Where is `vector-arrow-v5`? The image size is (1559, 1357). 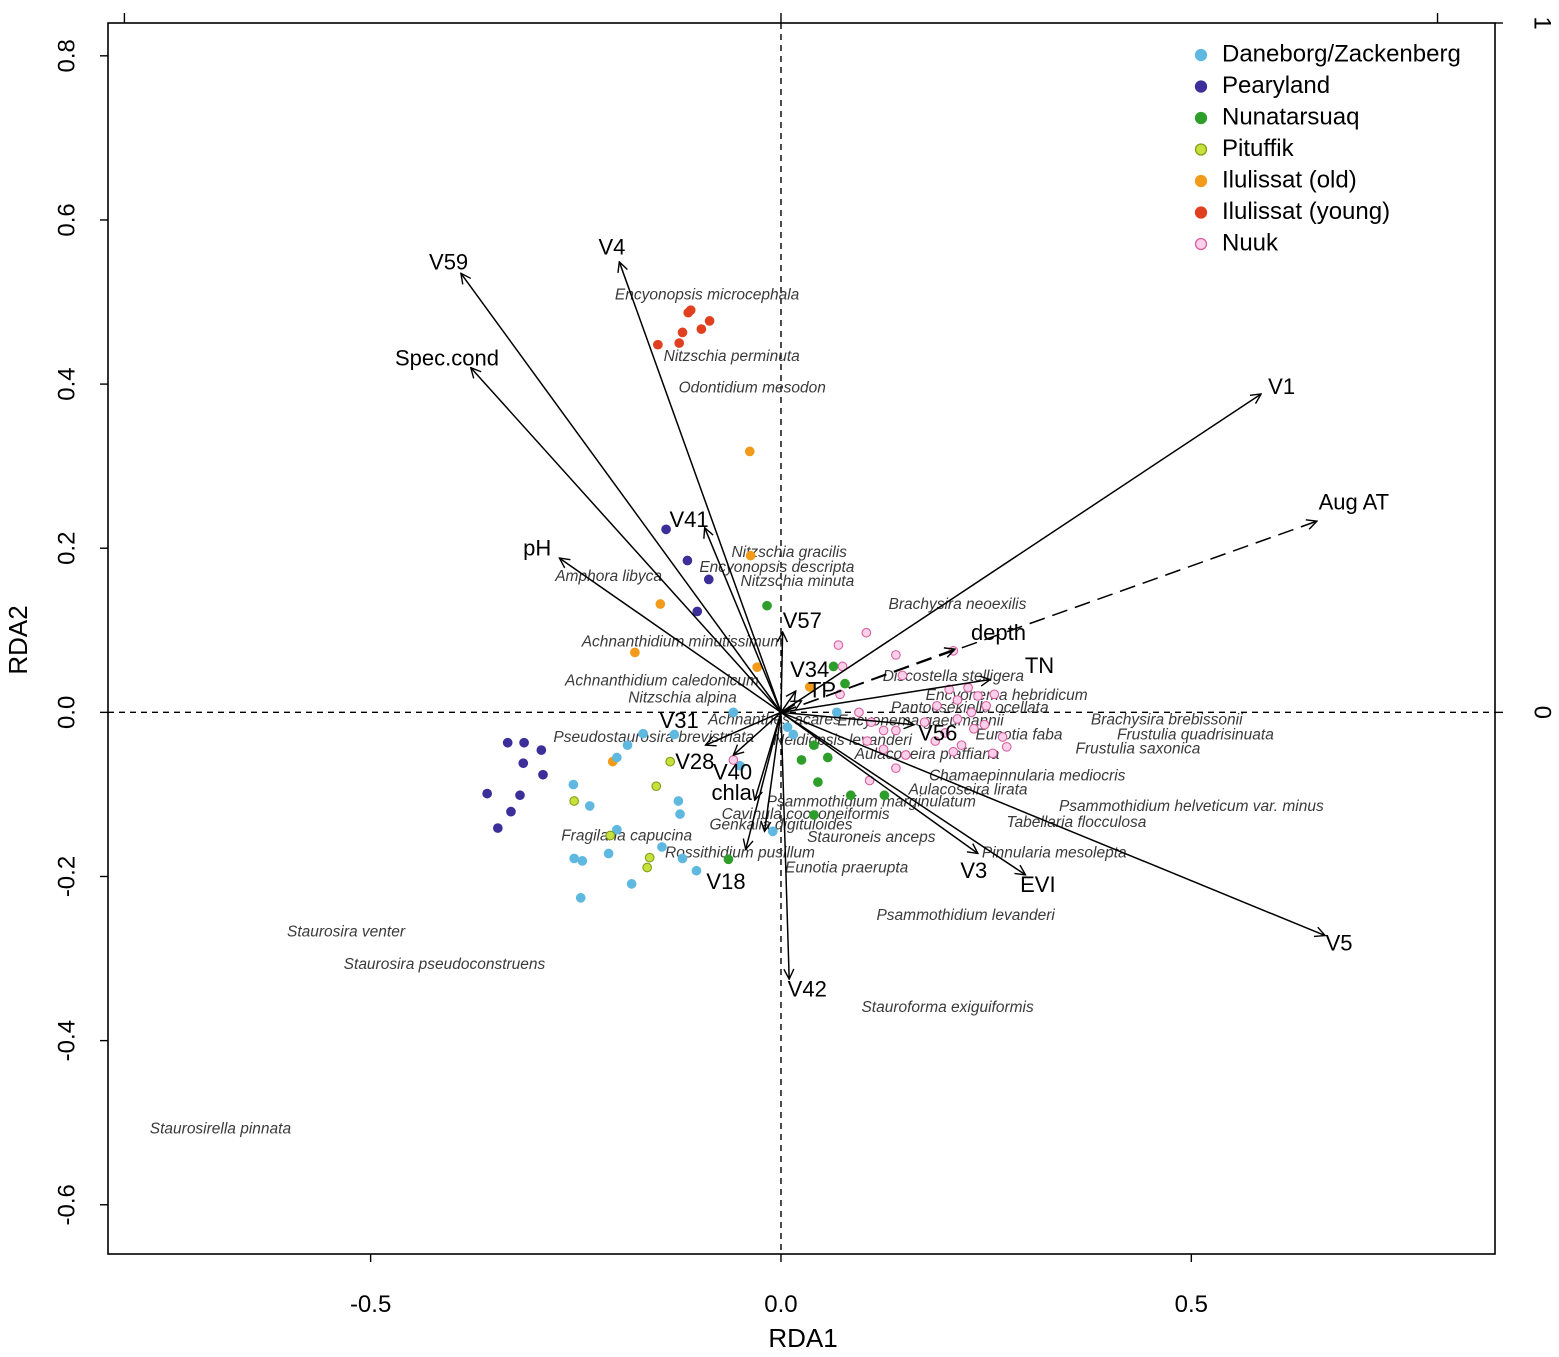
vector-arrow-v5 is located at coordinates (1052, 823).